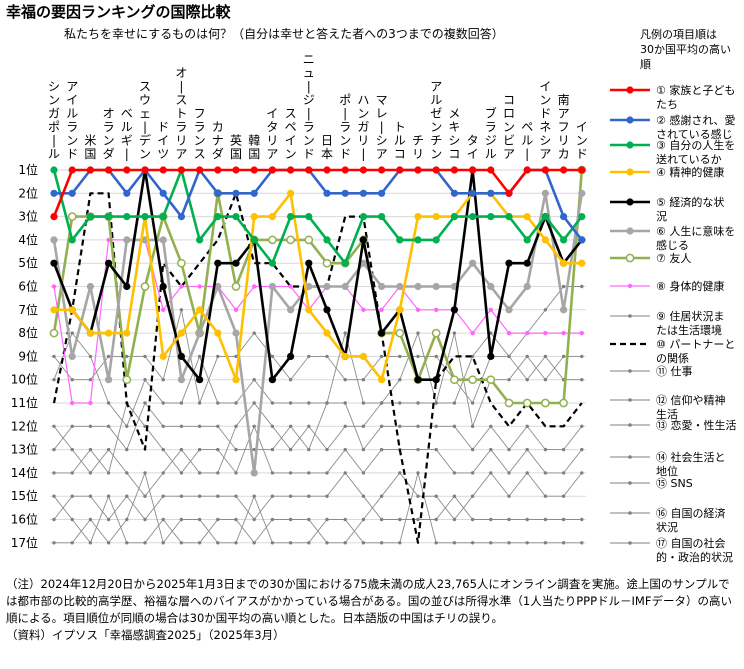 This screenshot has width=744, height=669. Describe the element at coordinates (418, 141) in the screenshot. I see `x-tick-label: チ` at that location.